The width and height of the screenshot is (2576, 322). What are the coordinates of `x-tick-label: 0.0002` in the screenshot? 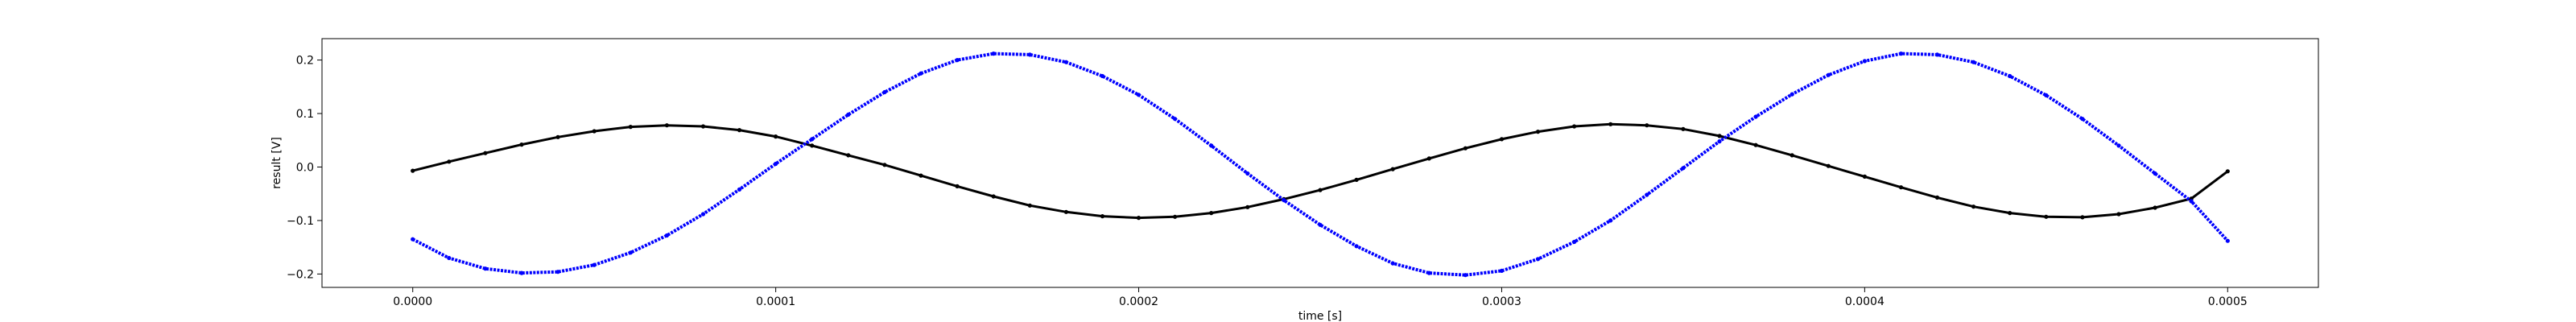 It's located at (1138, 301).